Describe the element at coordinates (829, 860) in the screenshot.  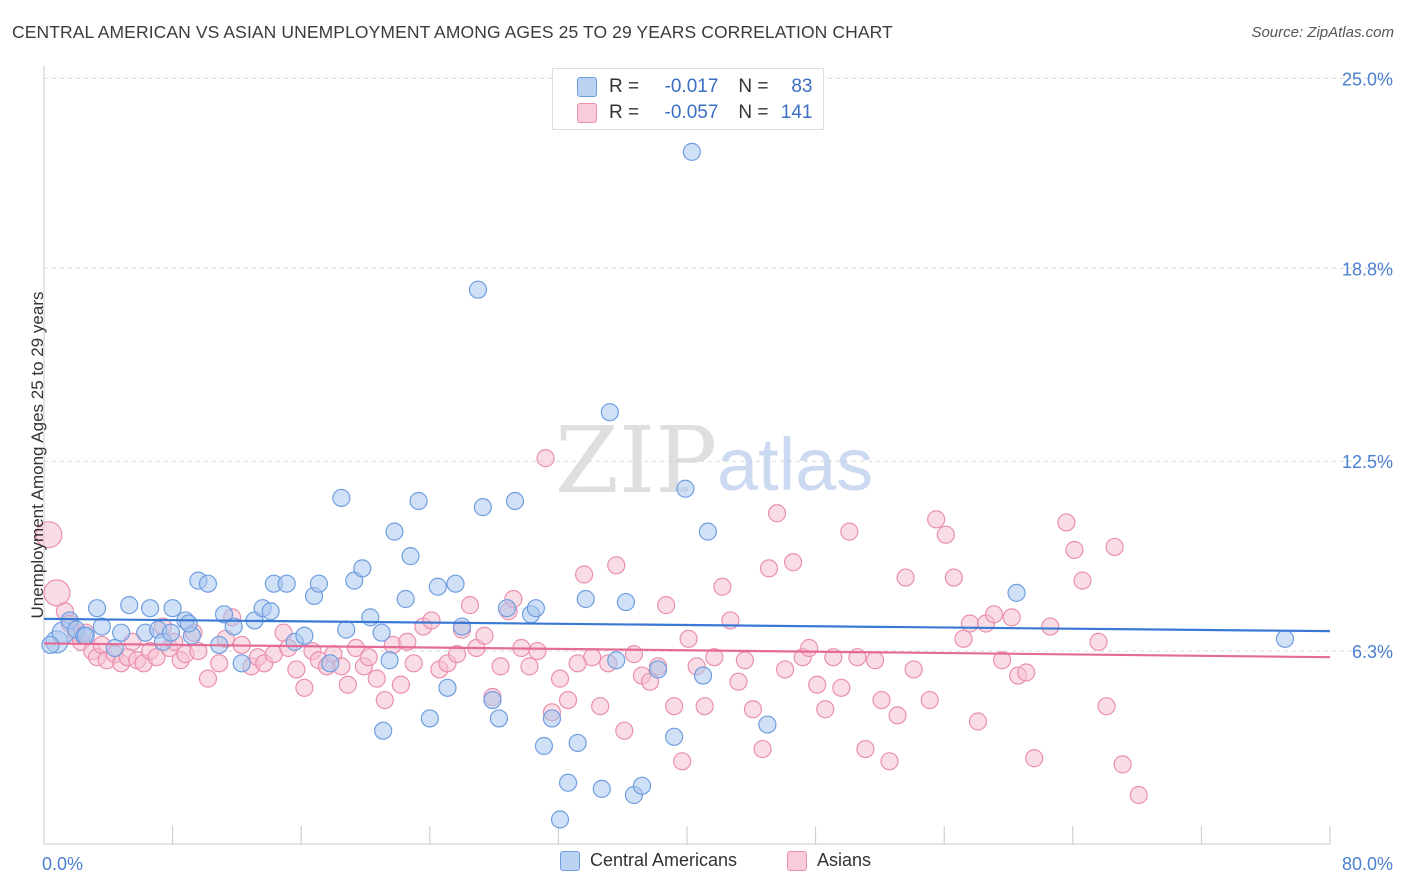
I see `legend-item-asians: Asians` at that location.